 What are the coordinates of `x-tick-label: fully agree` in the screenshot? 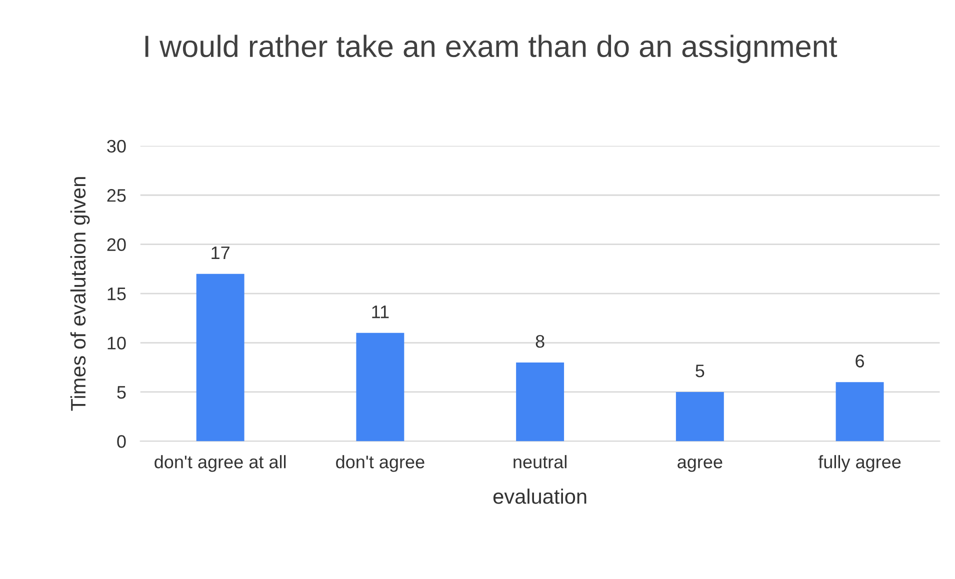 It's located at (859, 463).